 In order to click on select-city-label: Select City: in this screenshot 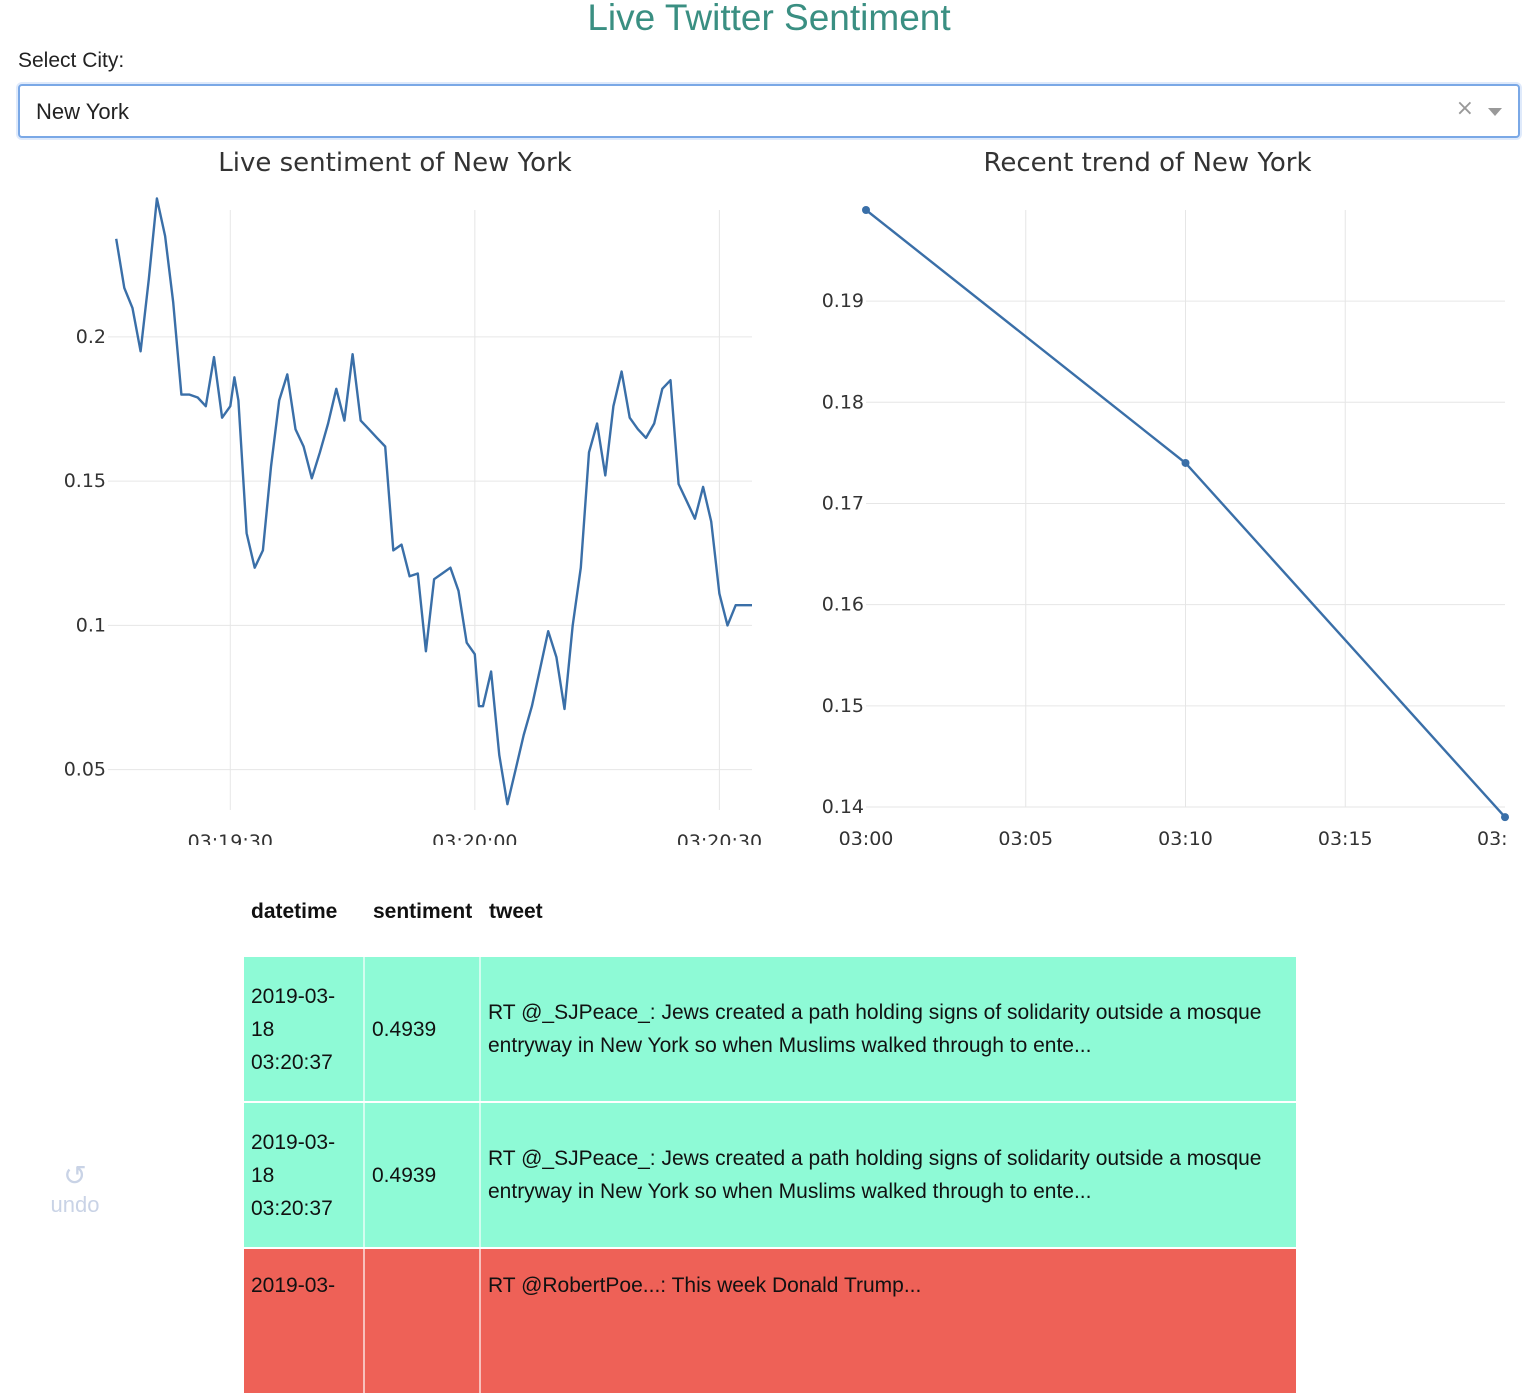, I will do `click(71, 60)`.